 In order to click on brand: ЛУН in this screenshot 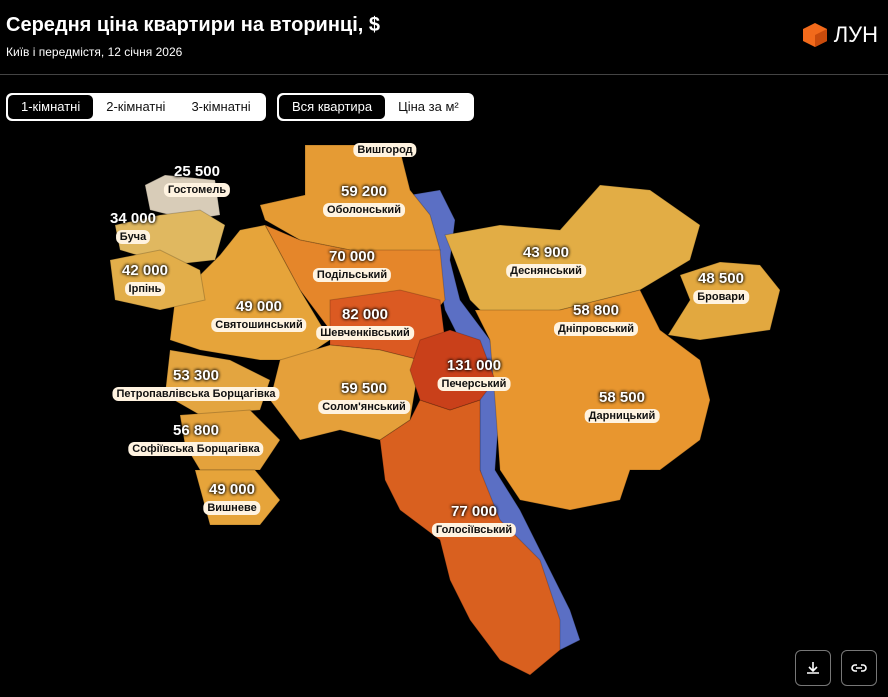, I will do `click(840, 35)`.